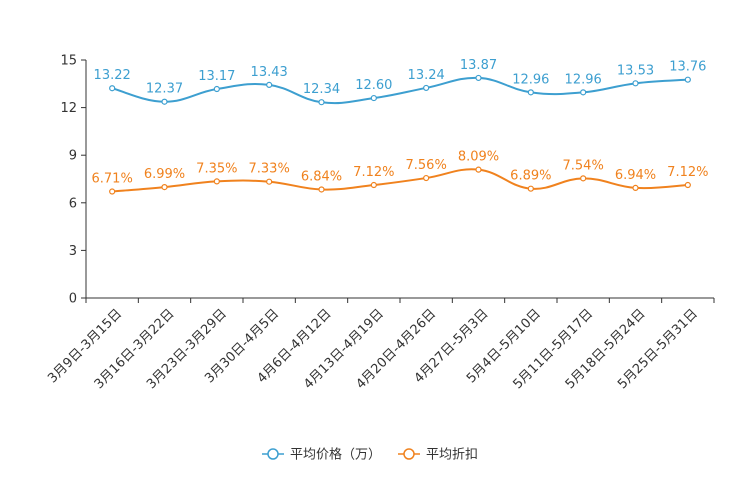  I want to click on legend-item-2: 平均折扣, so click(438, 455).